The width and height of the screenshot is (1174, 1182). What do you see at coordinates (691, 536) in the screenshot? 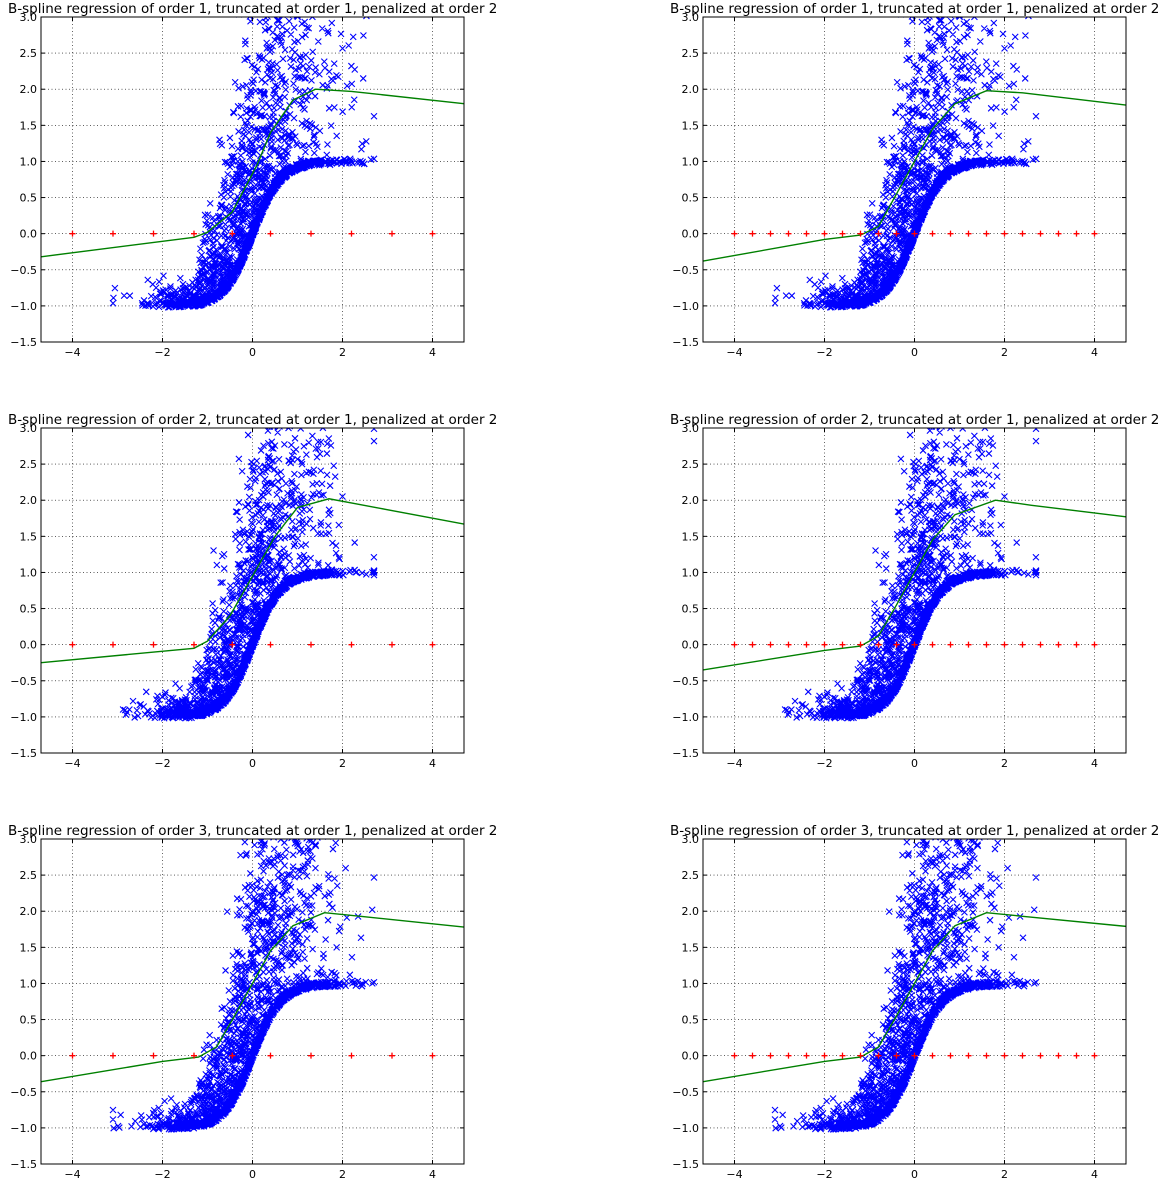
I see `y-tick-label: 1.5` at bounding box center [691, 536].